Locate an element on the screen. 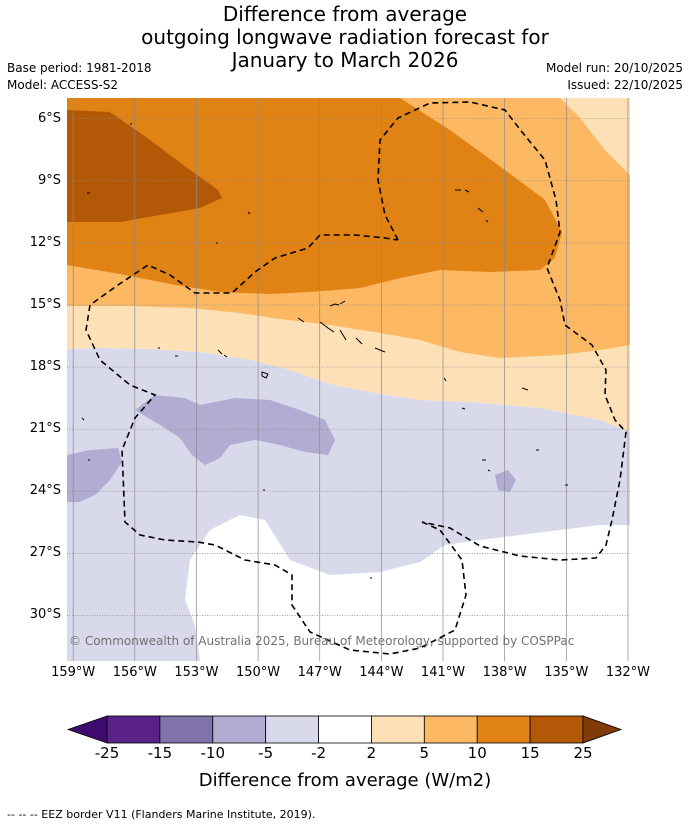 This screenshot has height=827, width=690. latitude-label: 30°S is located at coordinates (45, 615).